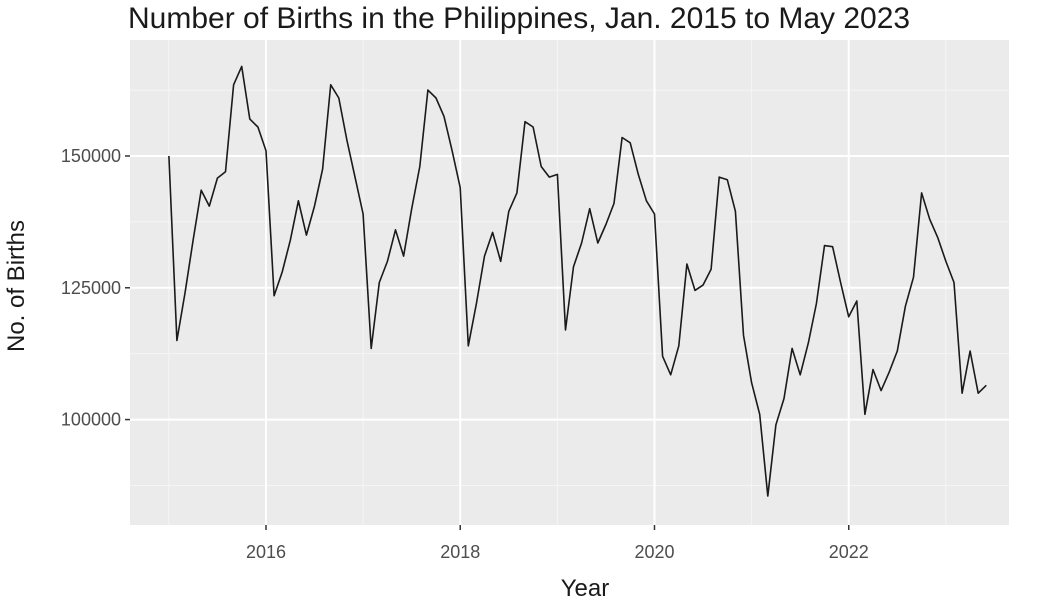  What do you see at coordinates (91, 156) in the screenshot?
I see `y-tick-label: 150000` at bounding box center [91, 156].